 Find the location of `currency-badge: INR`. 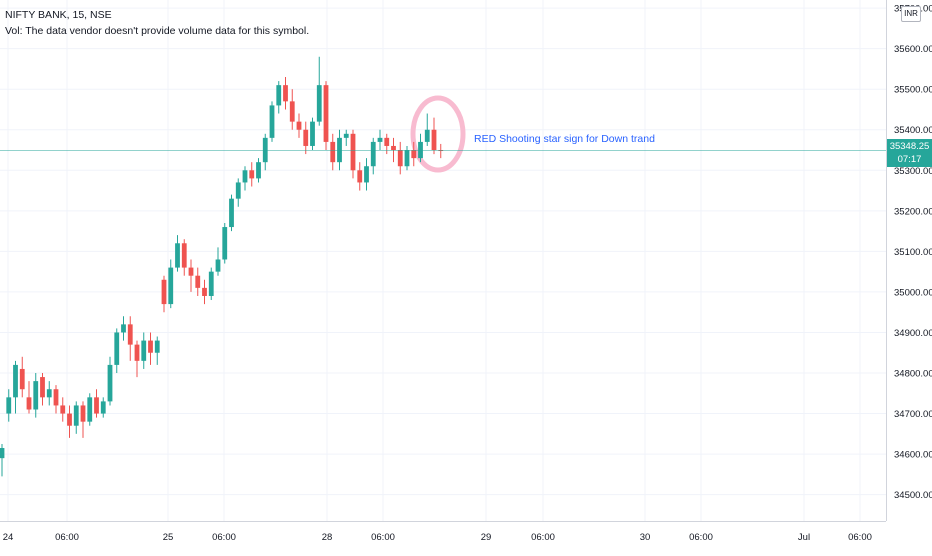

currency-badge: INR is located at coordinates (911, 14).